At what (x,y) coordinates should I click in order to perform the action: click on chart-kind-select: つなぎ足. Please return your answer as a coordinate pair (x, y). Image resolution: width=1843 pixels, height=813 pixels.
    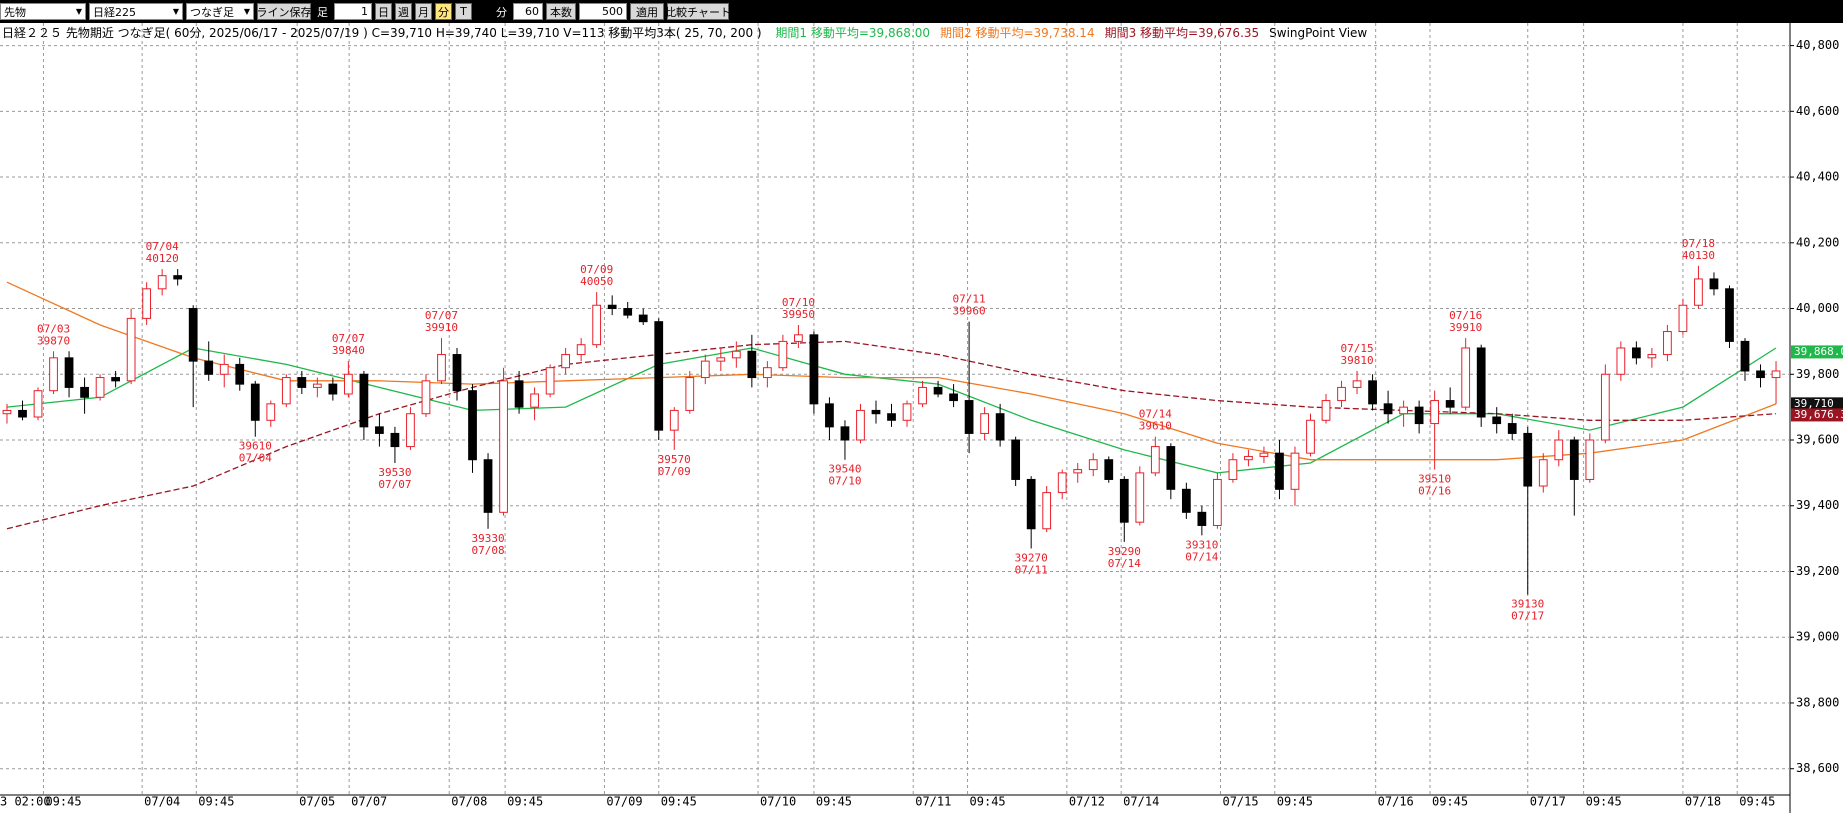
    Looking at the image, I should click on (220, 11).